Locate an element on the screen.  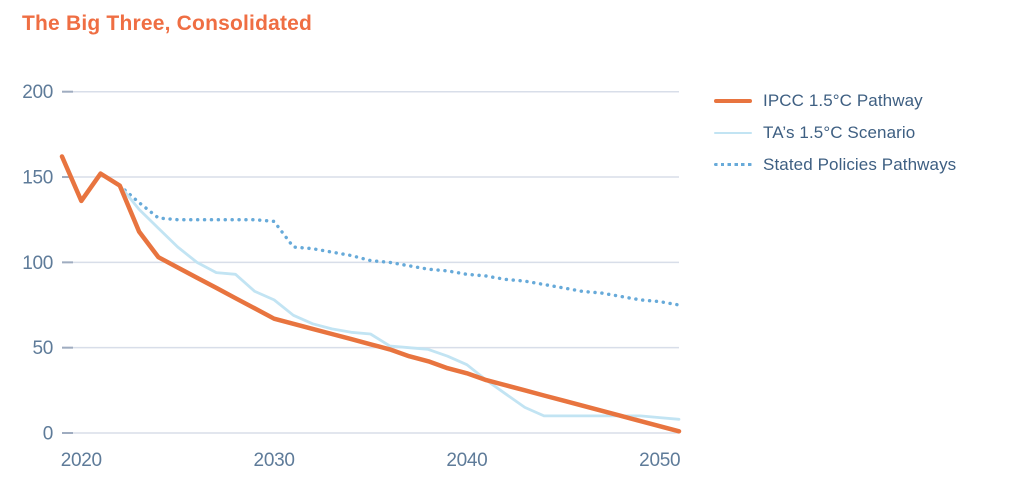
y-tick-label-100: 100 is located at coordinates (37, 263).